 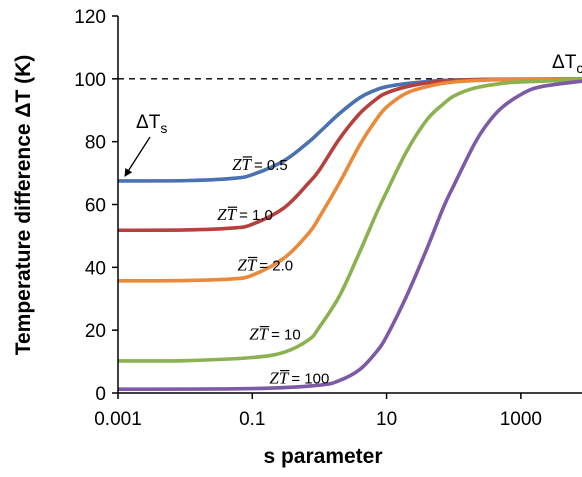 I want to click on delta-ts-annotation: ΔTs, so click(x=145, y=144).